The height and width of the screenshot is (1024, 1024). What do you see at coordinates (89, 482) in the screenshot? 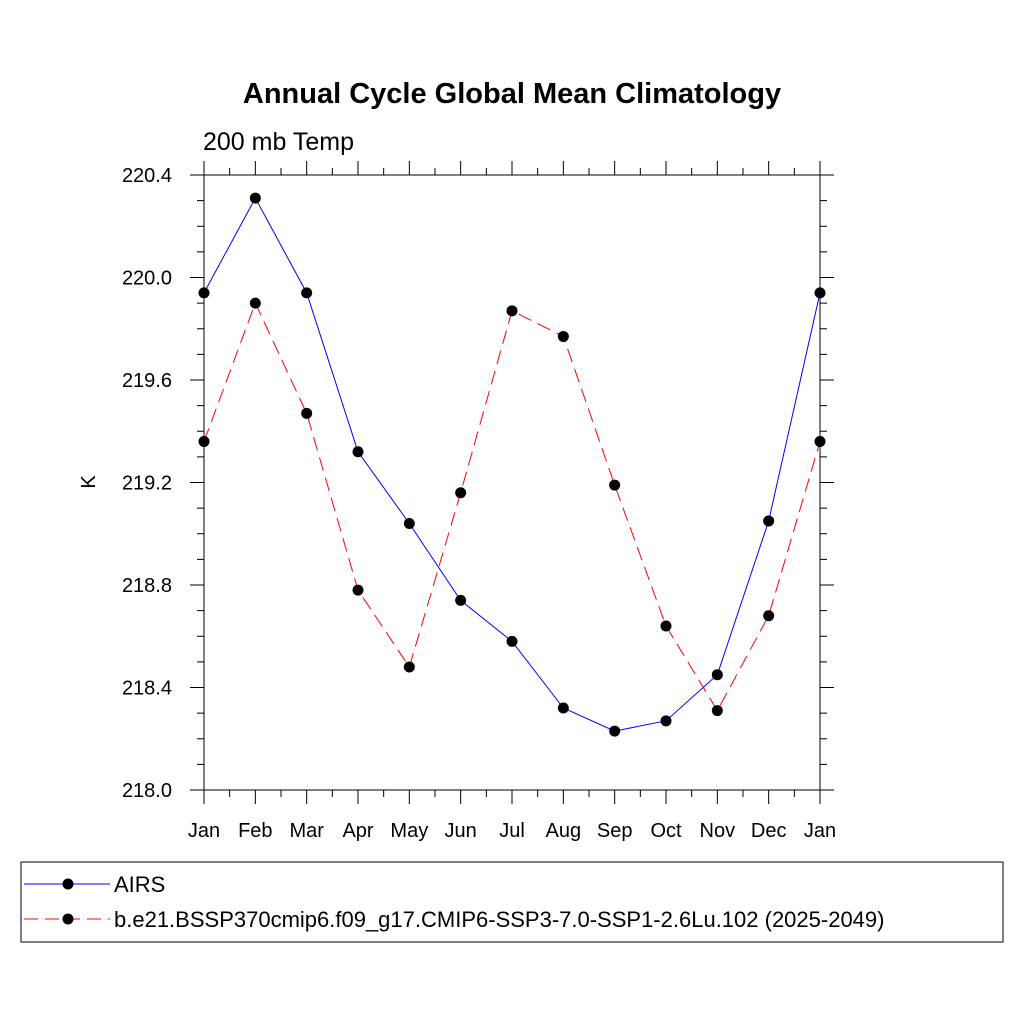
I see `y-axis-label: K` at bounding box center [89, 482].